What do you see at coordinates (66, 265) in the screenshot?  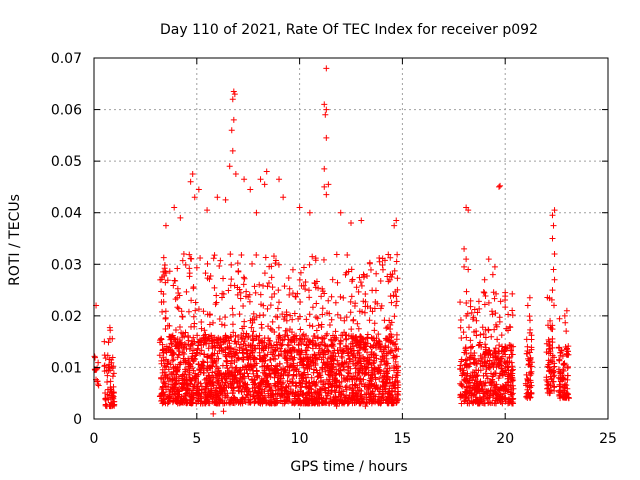 I see `y-tick-label: 0.03` at bounding box center [66, 265].